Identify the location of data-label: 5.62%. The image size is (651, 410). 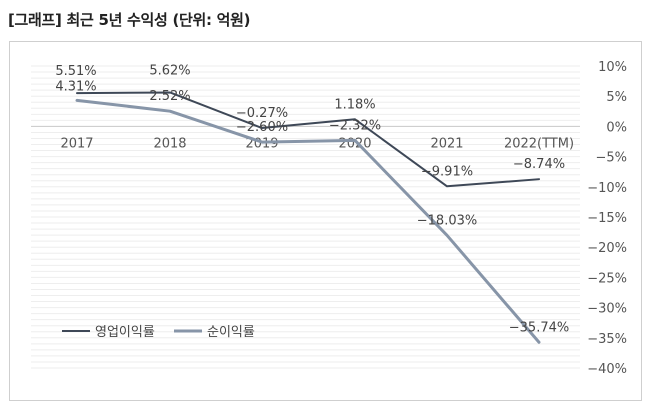
(169, 70).